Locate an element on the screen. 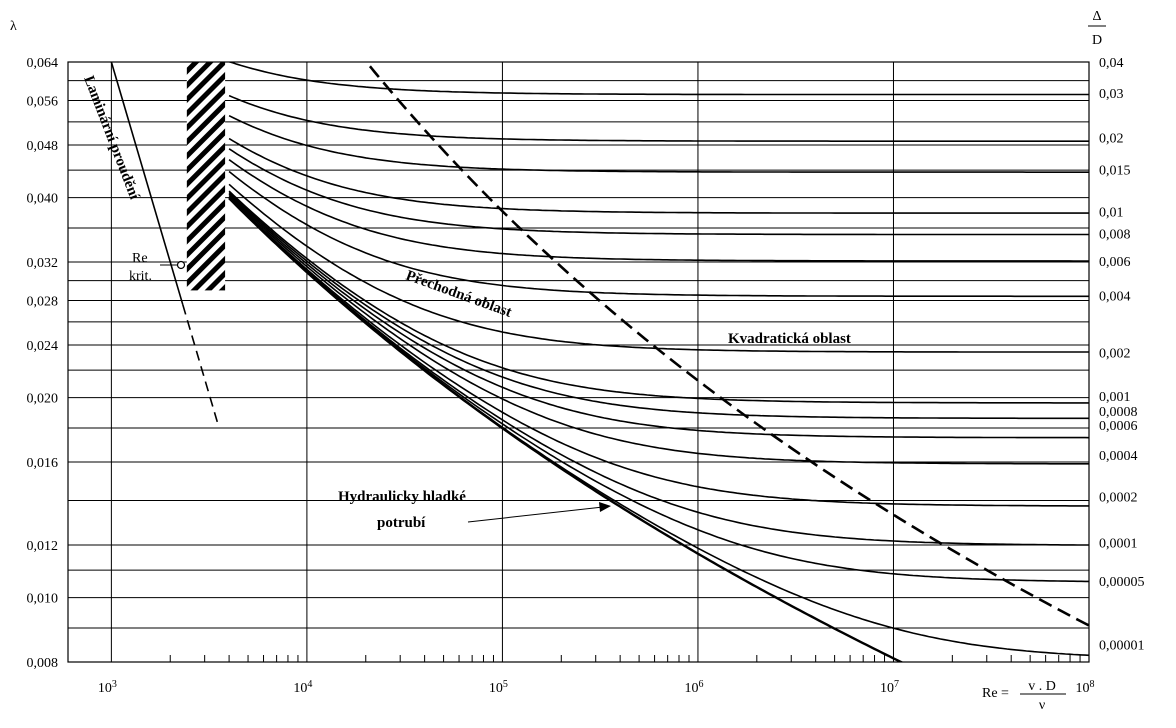  laminar-dashed is located at coordinates (200, 364).